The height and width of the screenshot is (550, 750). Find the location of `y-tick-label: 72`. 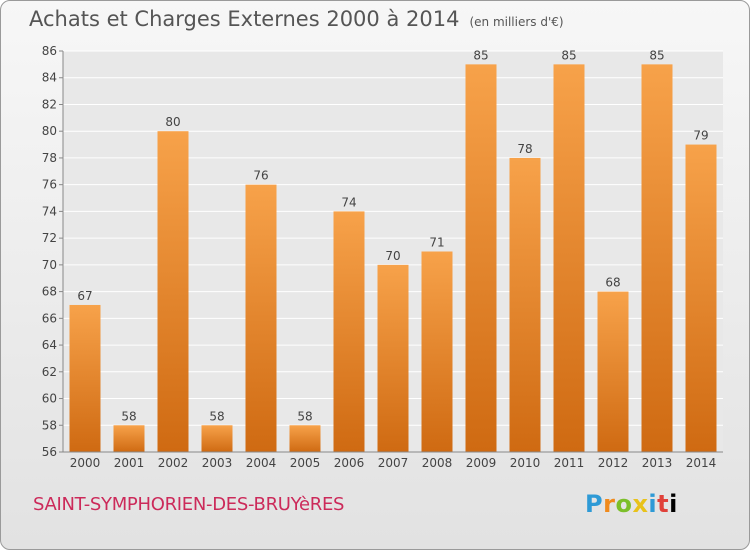

y-tick-label: 72 is located at coordinates (49, 238).